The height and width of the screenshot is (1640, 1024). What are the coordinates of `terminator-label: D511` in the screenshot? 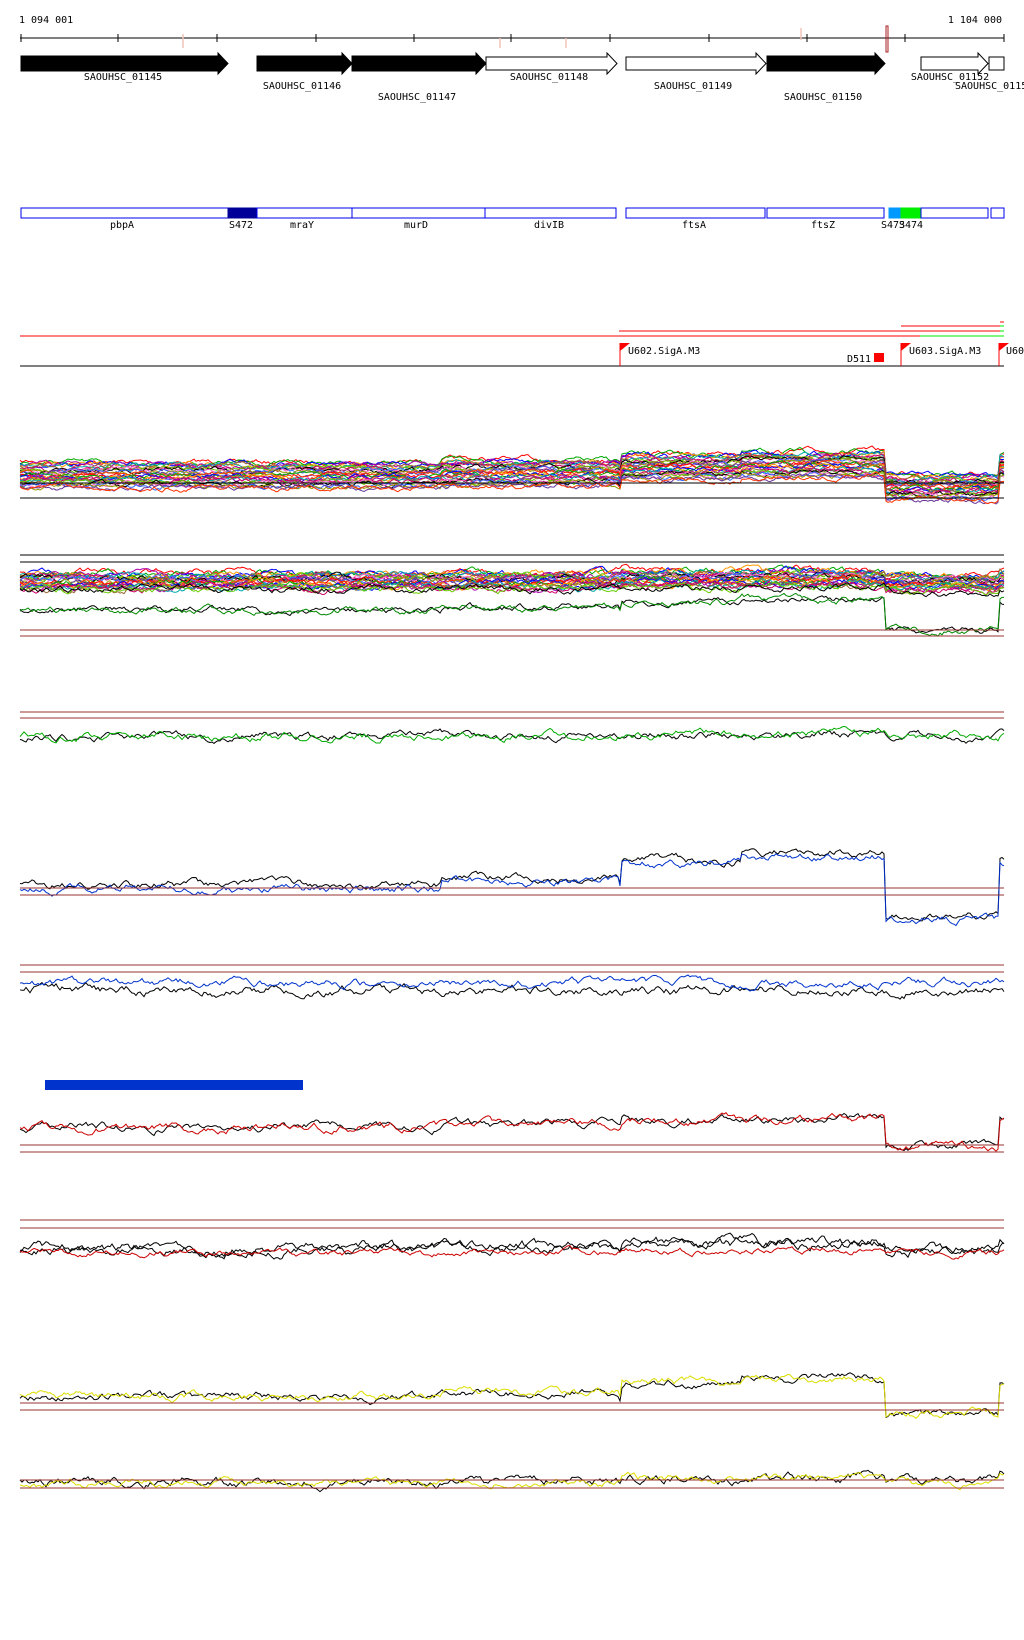 It's located at (859, 359).